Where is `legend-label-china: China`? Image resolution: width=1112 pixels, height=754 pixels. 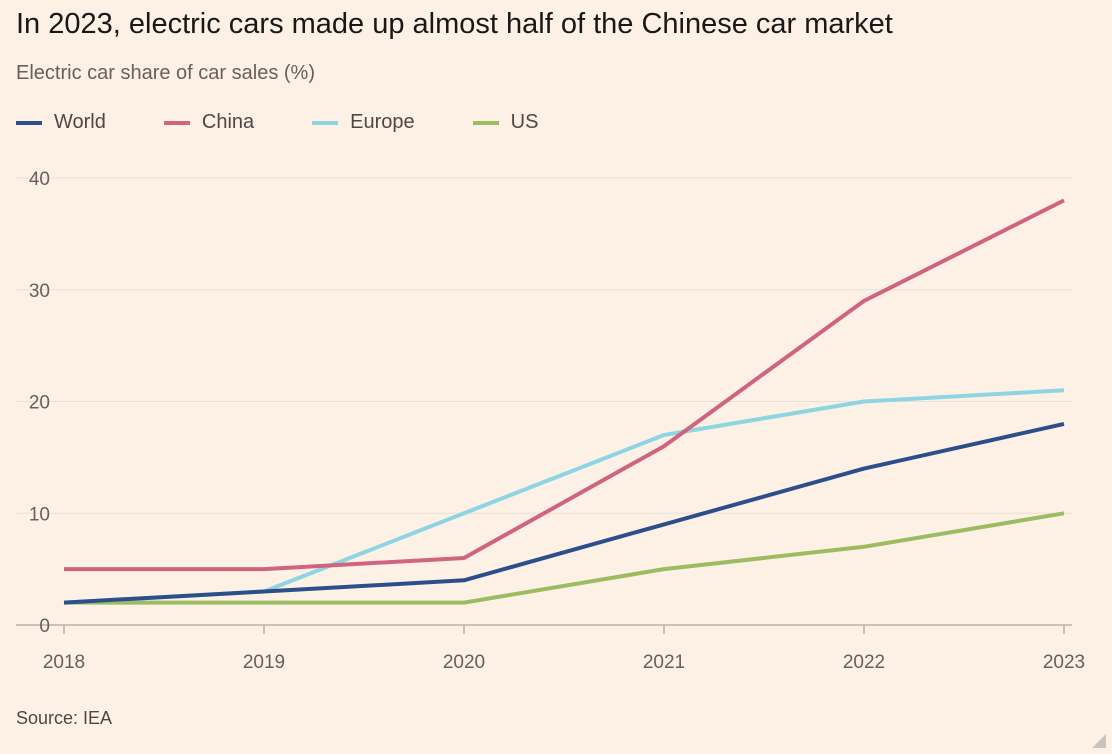
legend-label-china: China is located at coordinates (228, 122).